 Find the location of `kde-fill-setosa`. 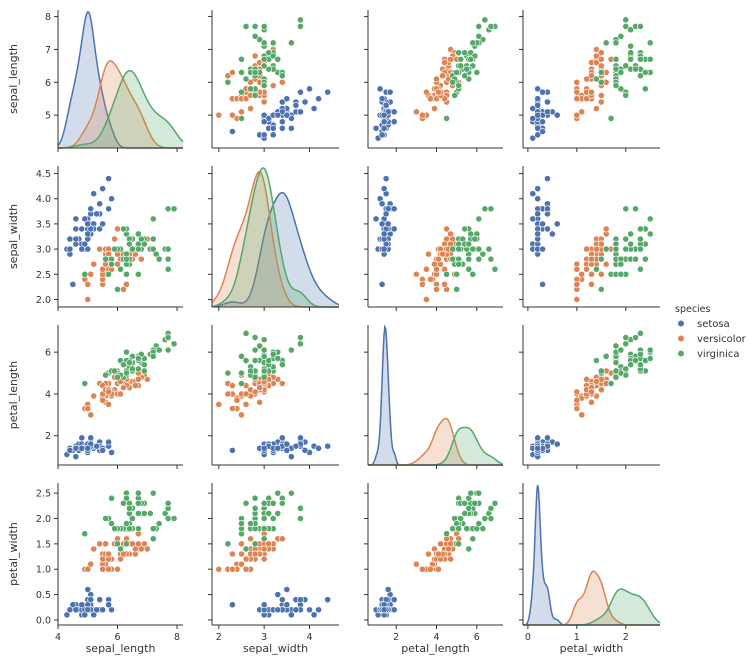

kde-fill-setosa is located at coordinates (120, 80).